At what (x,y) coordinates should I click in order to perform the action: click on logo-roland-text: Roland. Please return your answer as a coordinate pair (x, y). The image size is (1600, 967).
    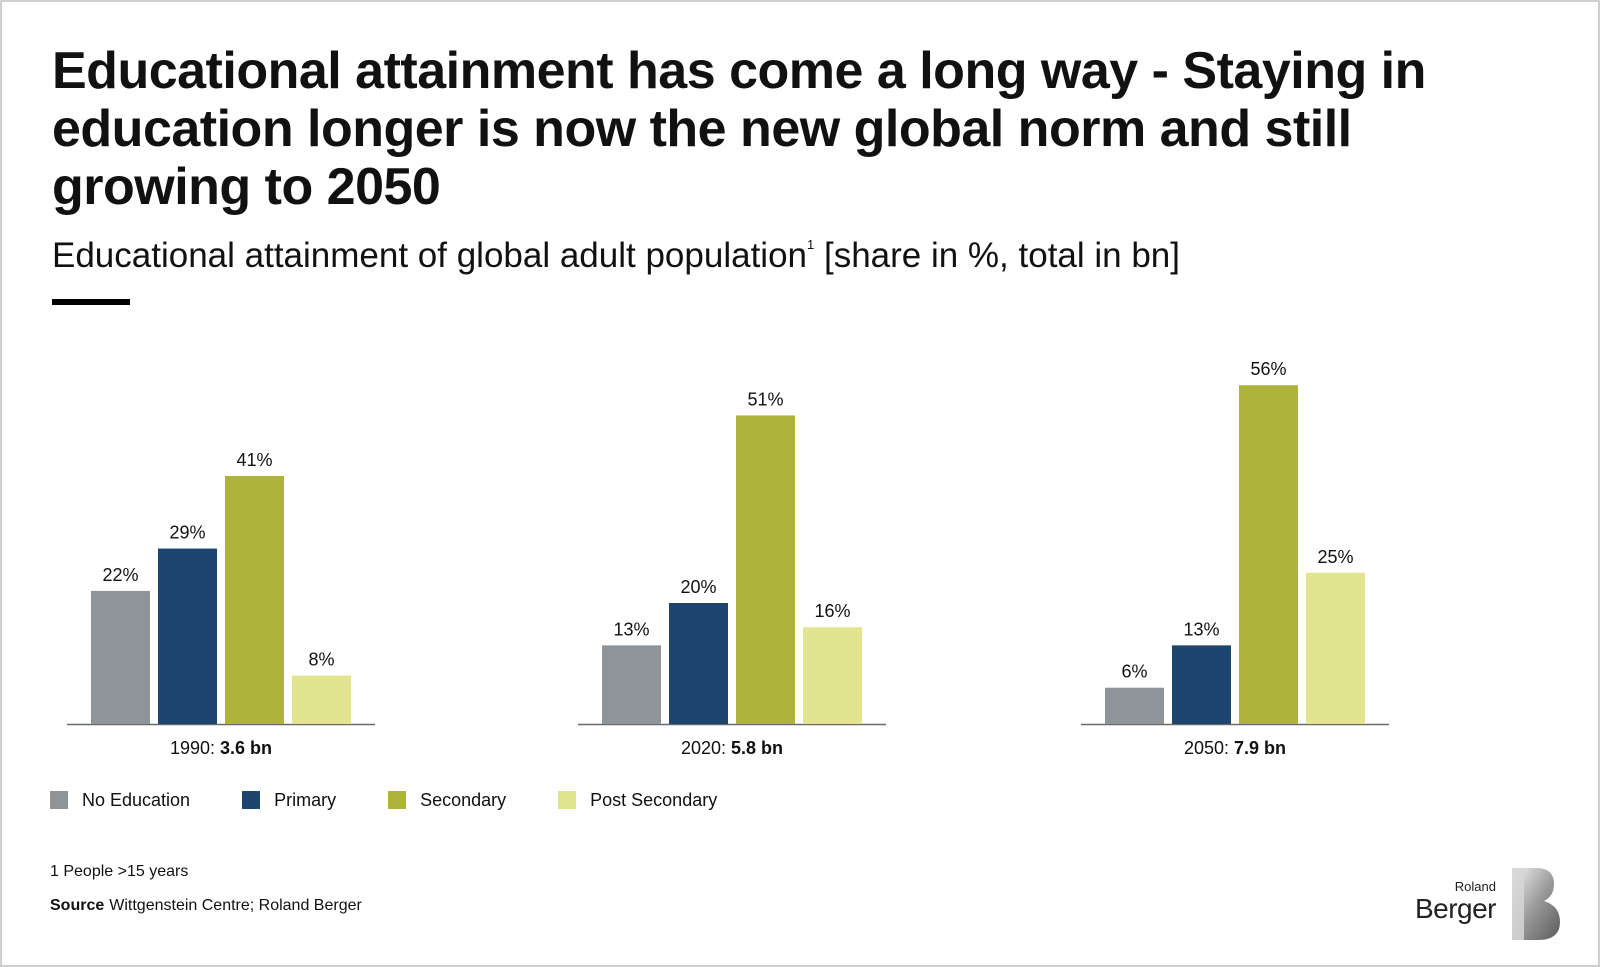
    Looking at the image, I should click on (1475, 886).